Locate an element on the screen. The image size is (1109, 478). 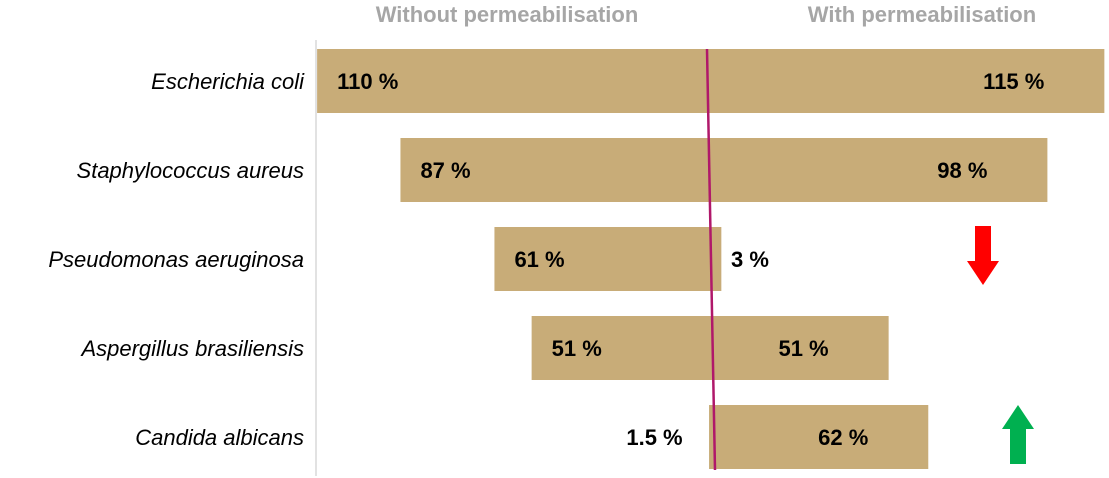
bar-with-staphylococcus-aureus is located at coordinates (878, 170).